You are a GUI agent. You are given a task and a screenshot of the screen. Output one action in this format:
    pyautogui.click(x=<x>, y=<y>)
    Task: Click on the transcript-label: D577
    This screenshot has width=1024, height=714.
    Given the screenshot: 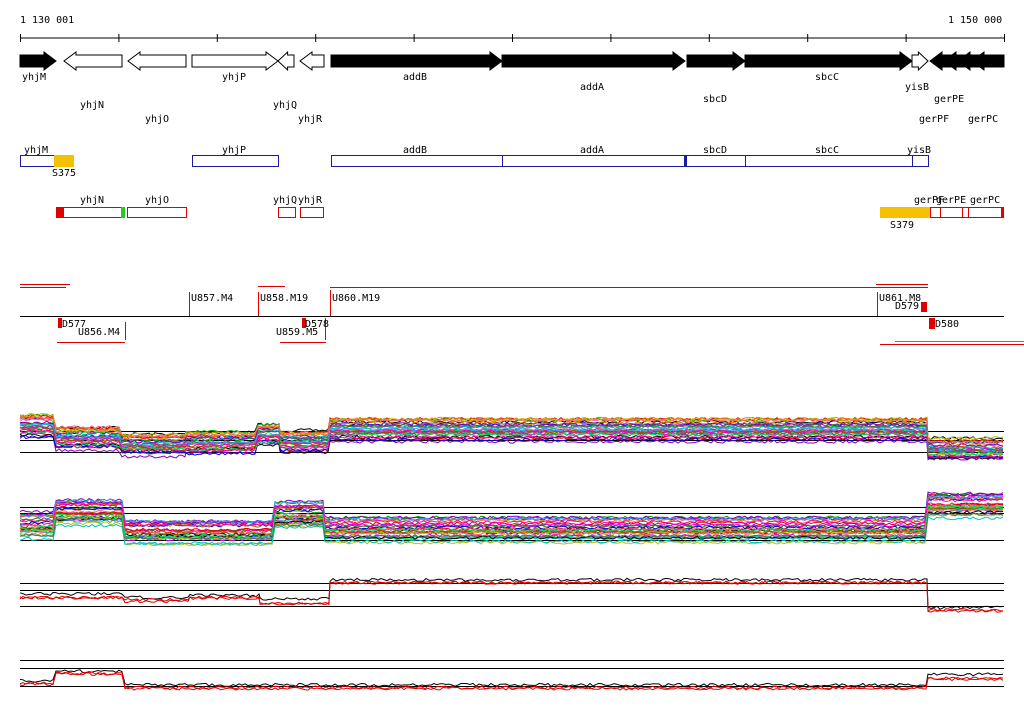 What is the action you would take?
    pyautogui.click(x=74, y=324)
    